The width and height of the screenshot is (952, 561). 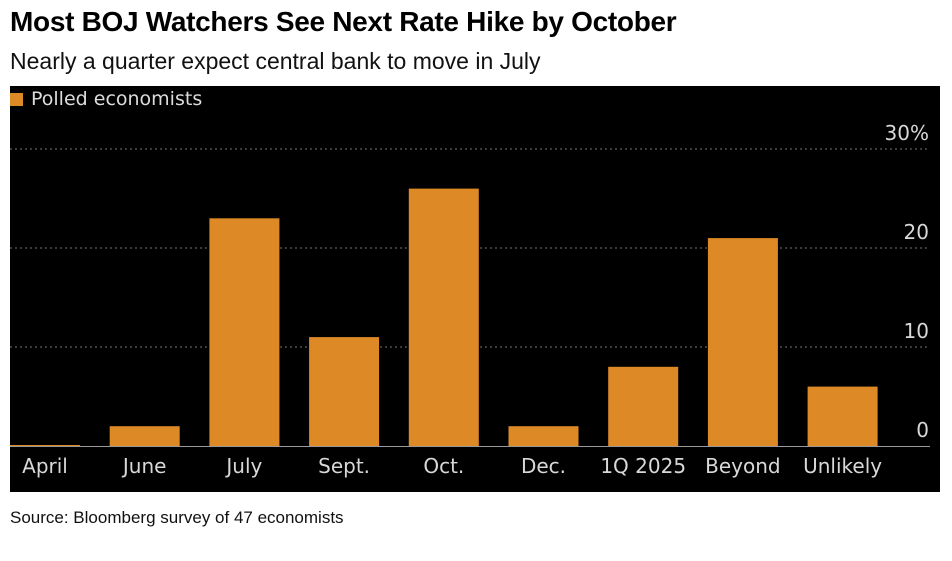 I want to click on x-tick-label: Oct., so click(x=443, y=466).